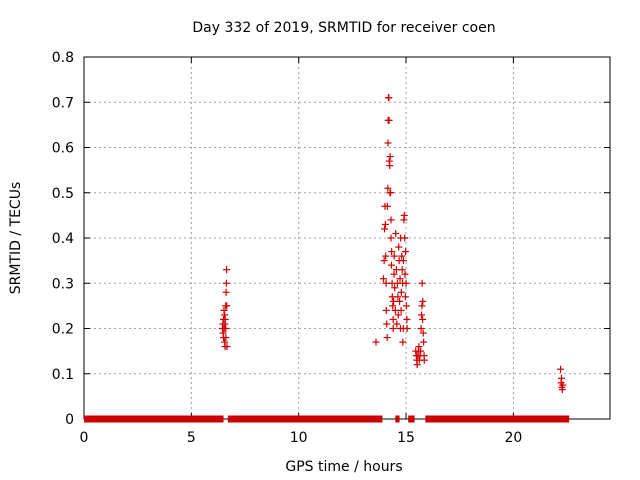 The image size is (640, 480). I want to click on x-axis-label: GPS time / hours, so click(343, 467).